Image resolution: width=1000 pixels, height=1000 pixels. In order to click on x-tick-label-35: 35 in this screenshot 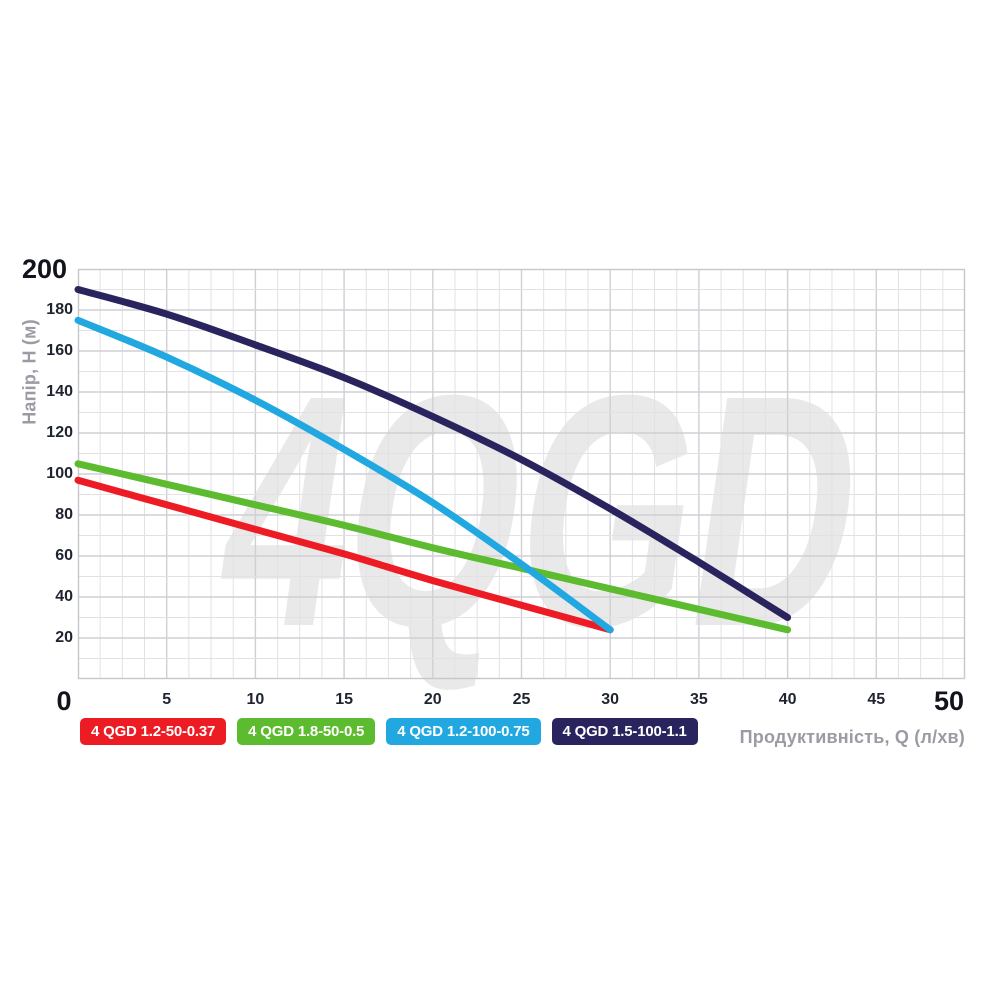, I will do `click(698, 699)`.